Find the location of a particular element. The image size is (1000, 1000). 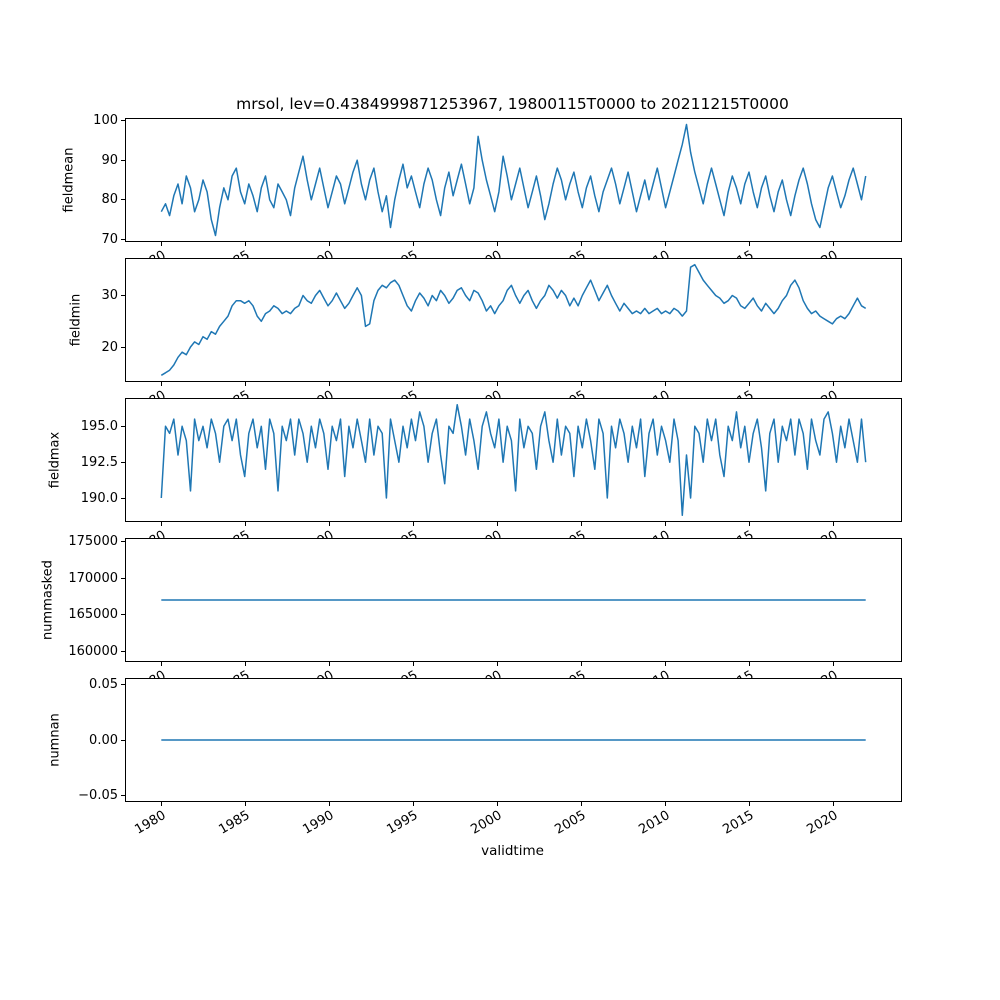

fieldmax-series-line is located at coordinates (513, 460).